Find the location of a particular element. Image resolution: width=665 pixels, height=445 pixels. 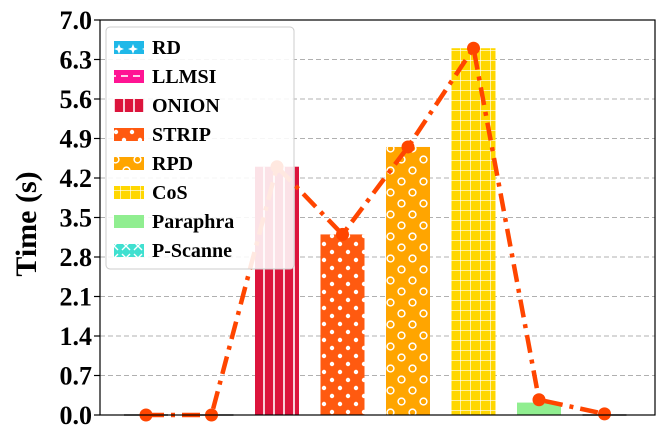

legend-label: STRIP is located at coordinates (181, 135).